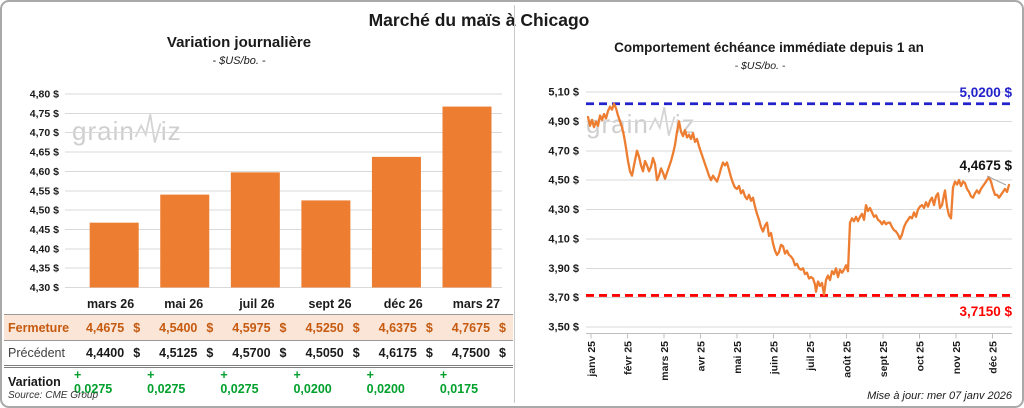  Describe the element at coordinates (563, 269) in the screenshot. I see `right-y-tick-label: 3,90 $` at that location.